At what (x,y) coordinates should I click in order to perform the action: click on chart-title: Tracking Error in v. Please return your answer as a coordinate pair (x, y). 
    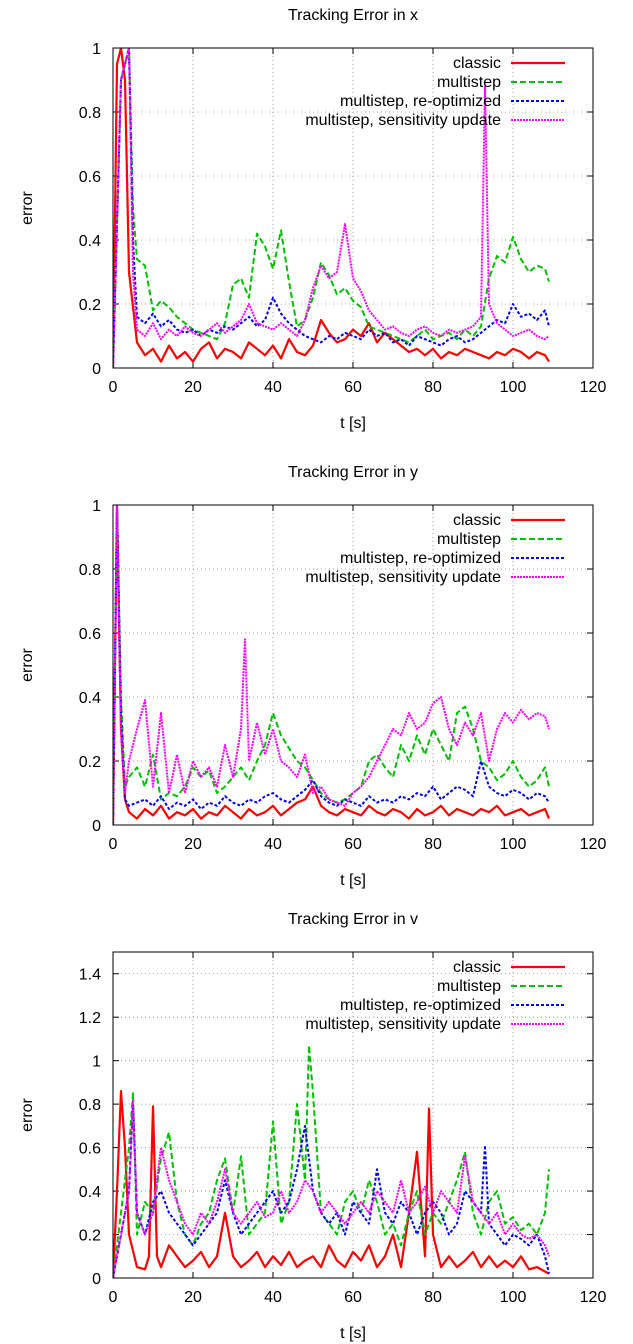
    Looking at the image, I should click on (353, 919).